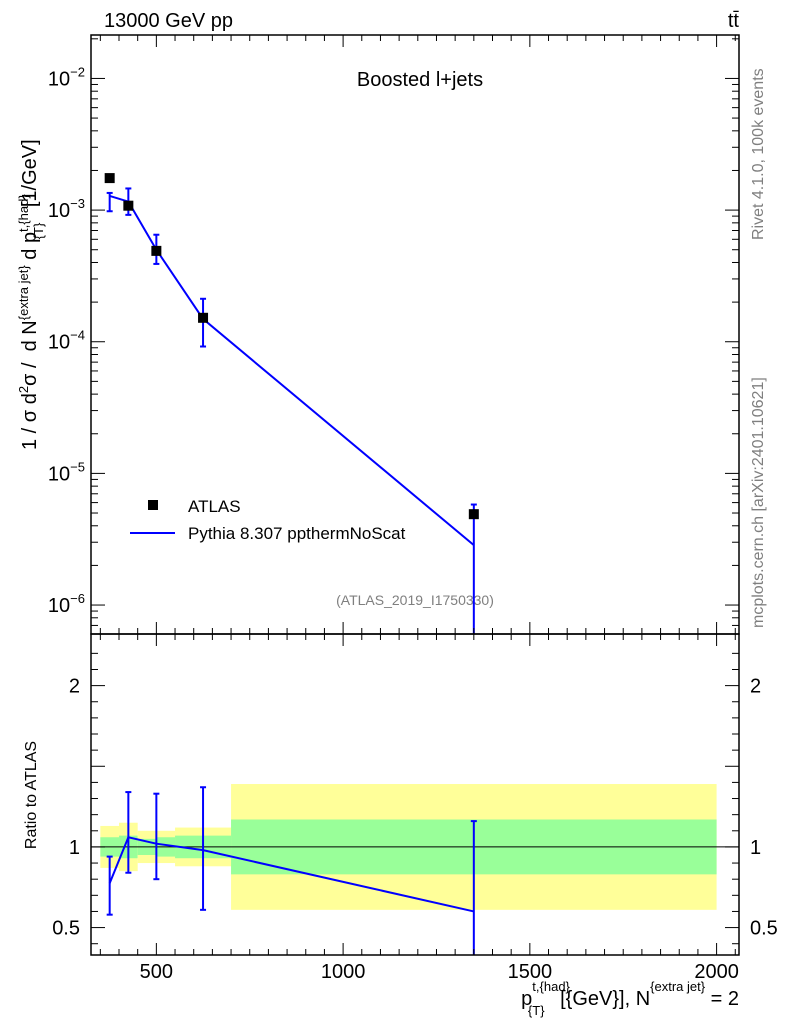 The width and height of the screenshot is (786, 1024). What do you see at coordinates (31, 795) in the screenshot?
I see `ratio-y-axis-label: Ratio to ATLAS` at bounding box center [31, 795].